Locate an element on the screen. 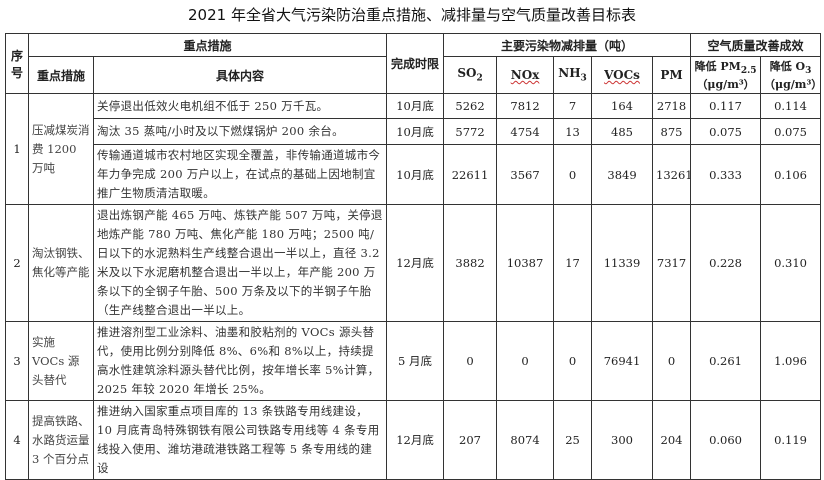 Image resolution: width=824 pixels, height=480 pixels. so2-cell: 0 is located at coordinates (470, 361).